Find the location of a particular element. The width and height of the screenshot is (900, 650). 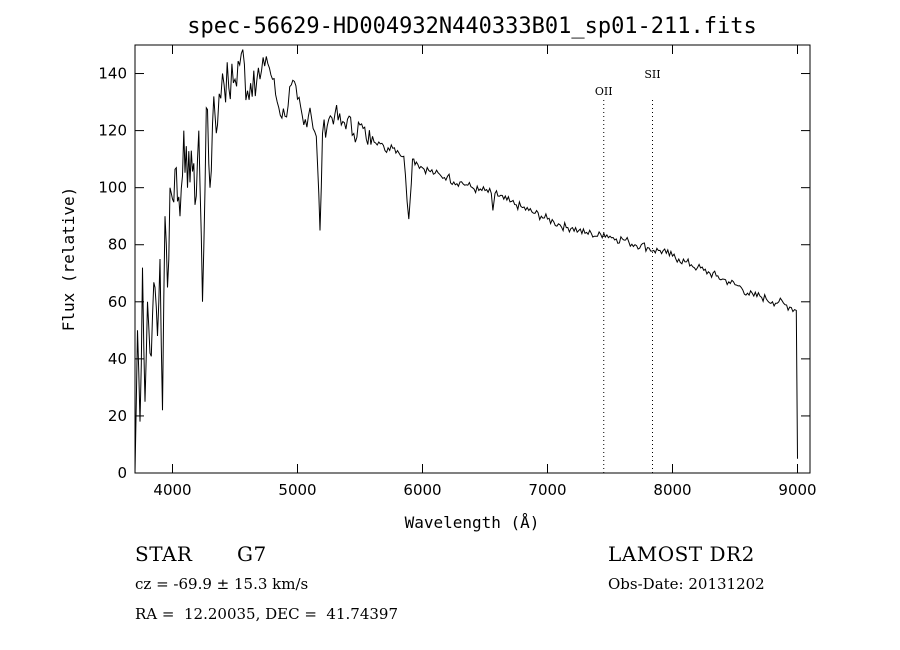

y-tick-label: 0 is located at coordinates (122, 473).